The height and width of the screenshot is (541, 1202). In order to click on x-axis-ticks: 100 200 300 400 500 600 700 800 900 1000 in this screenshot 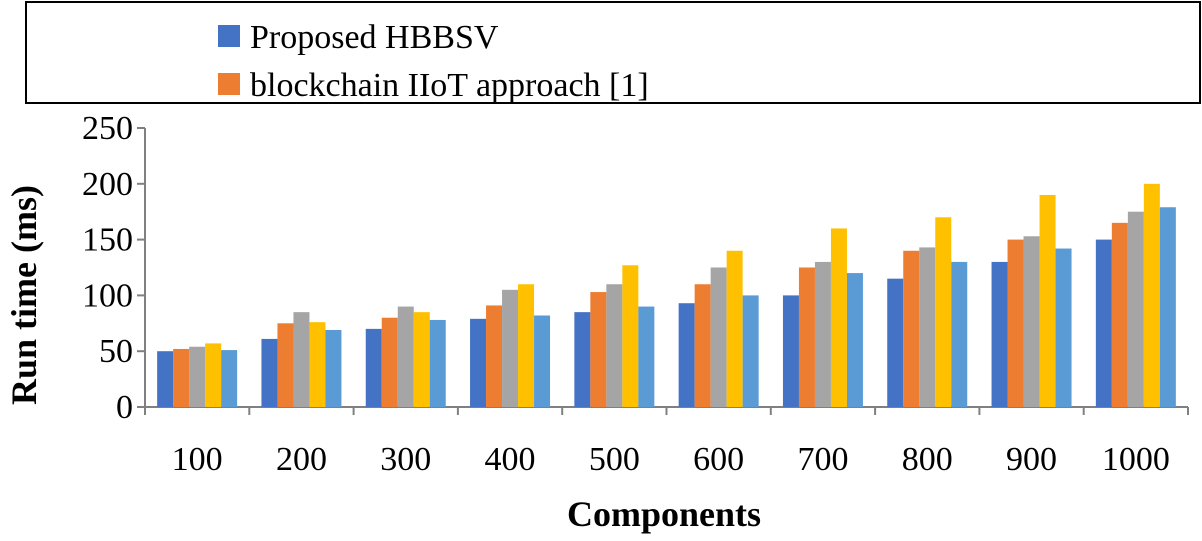, I will do `click(666, 442)`.